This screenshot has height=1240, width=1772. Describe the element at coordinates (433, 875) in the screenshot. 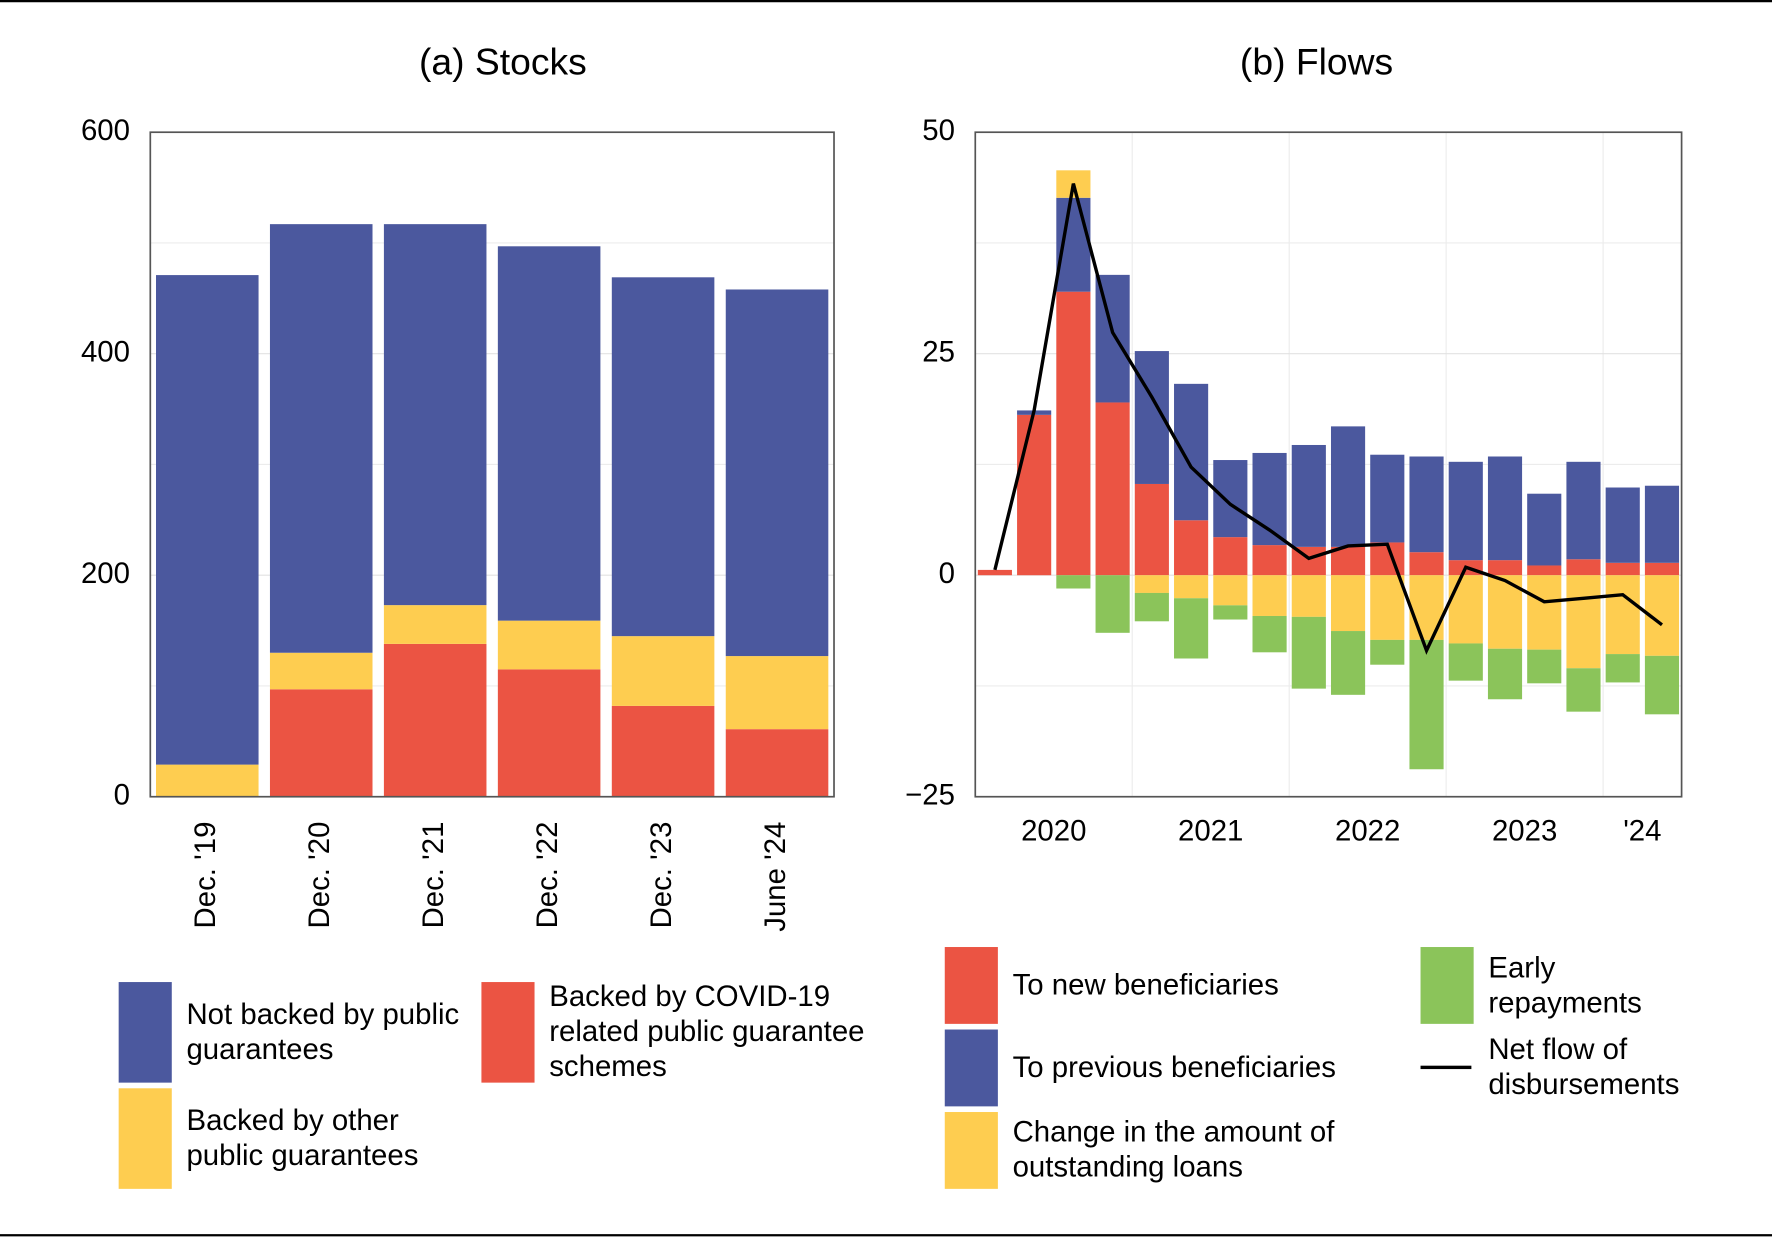

I see `x-tick-label: Dec. '21` at that location.